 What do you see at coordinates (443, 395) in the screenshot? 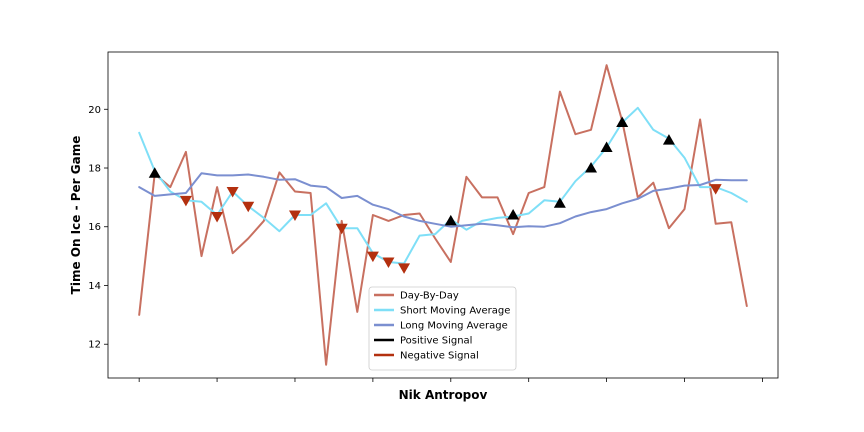
I see `x-axis-title: Nik Antropov` at bounding box center [443, 395].